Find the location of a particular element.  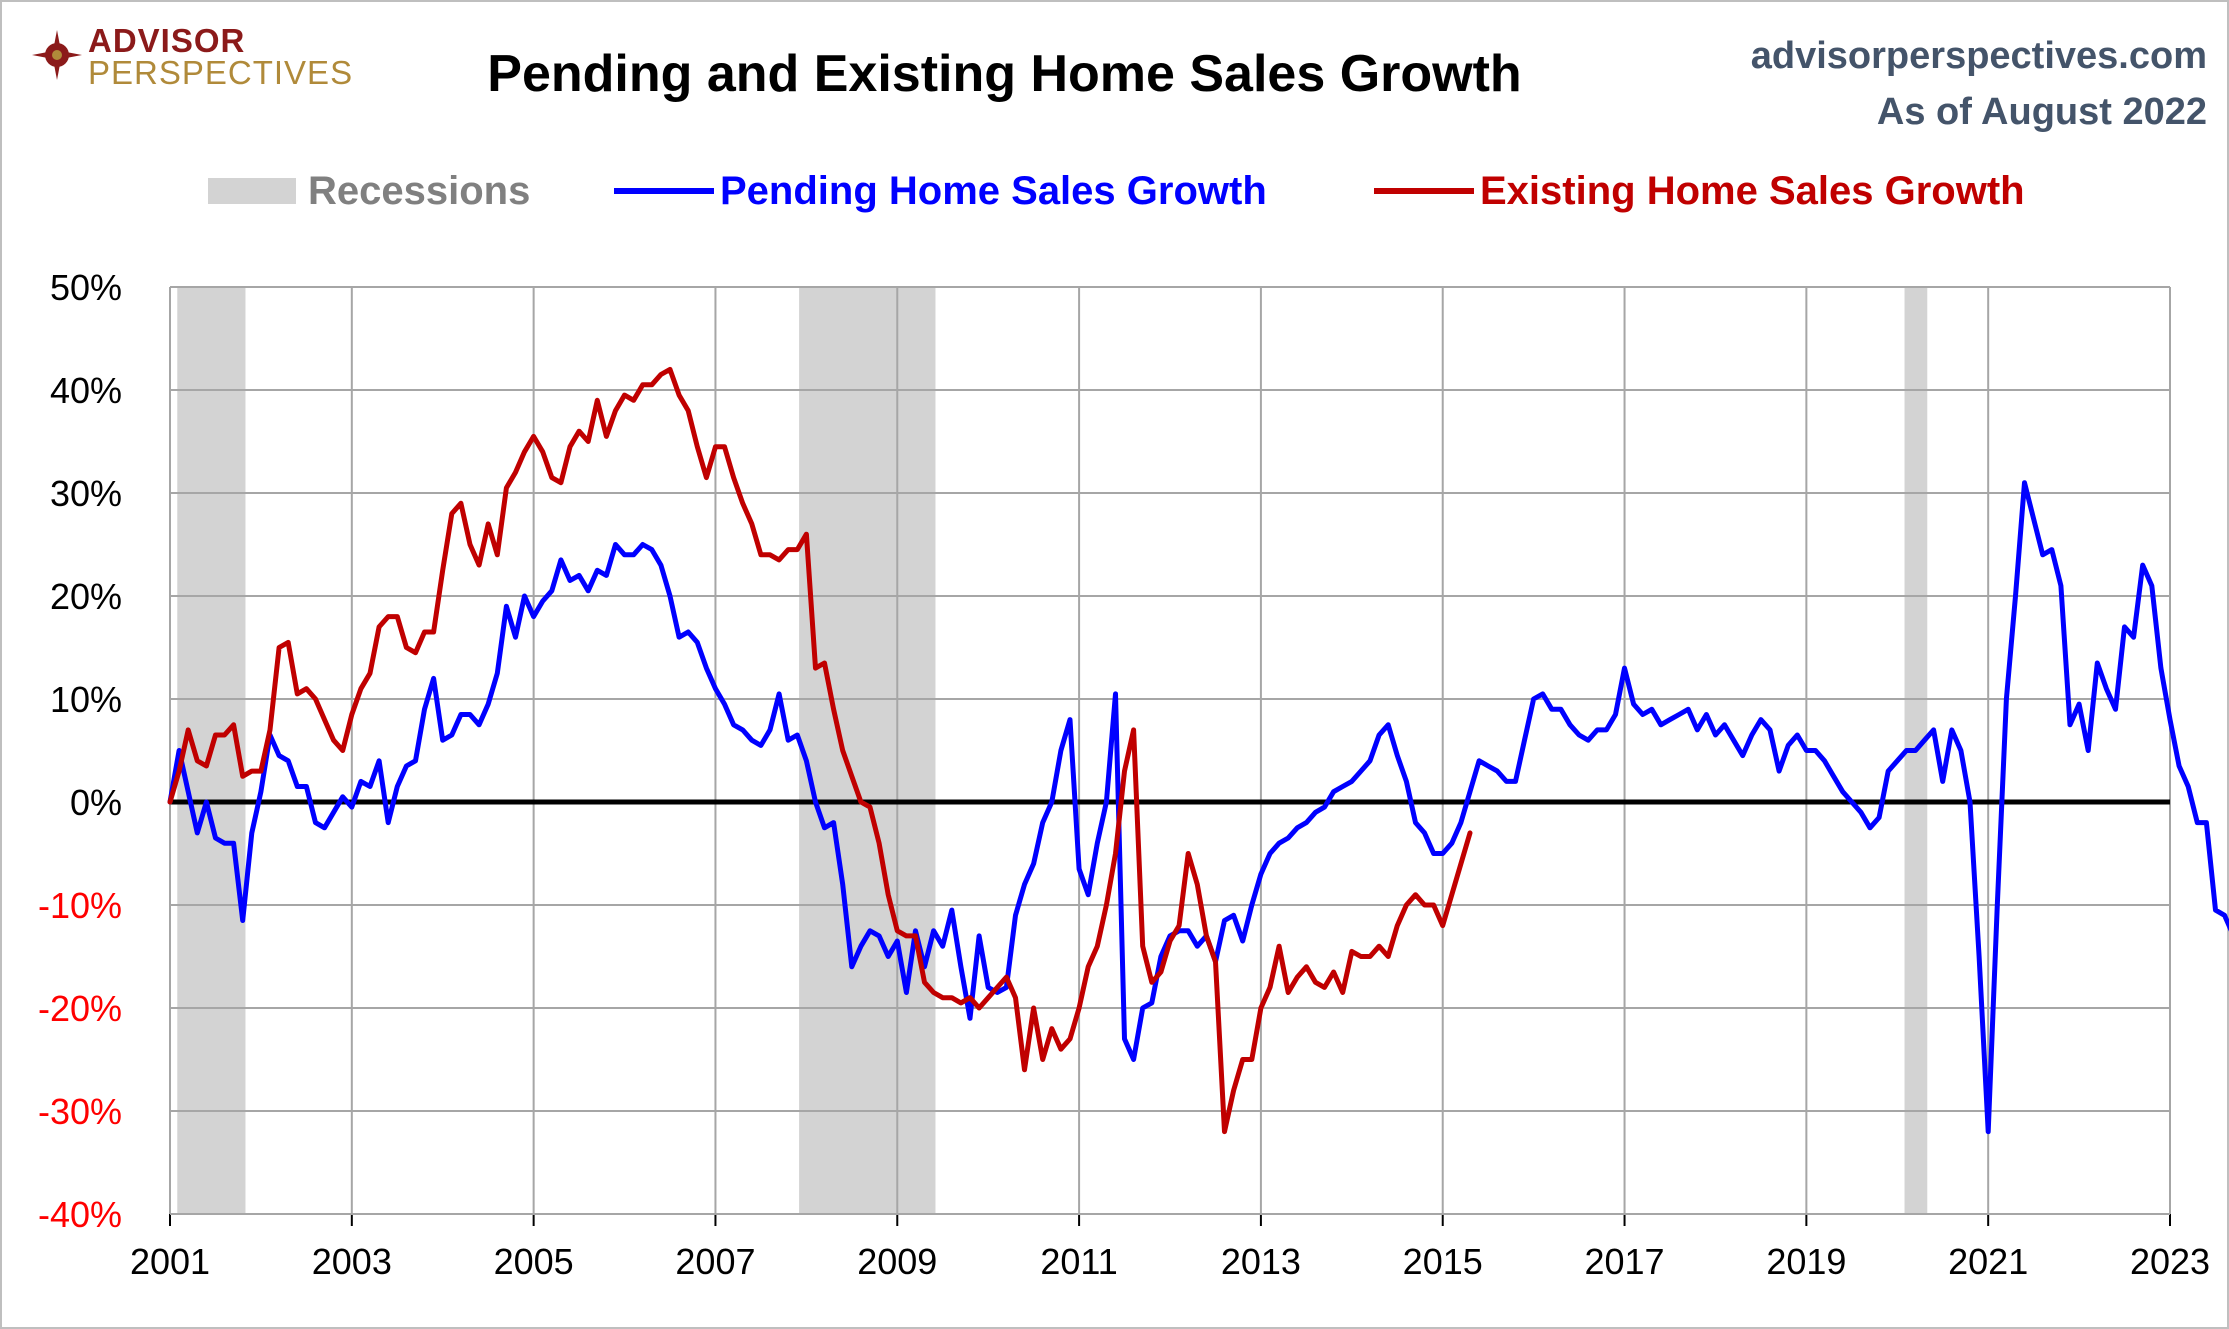

y-tick-label: 30% is located at coordinates (86, 493).